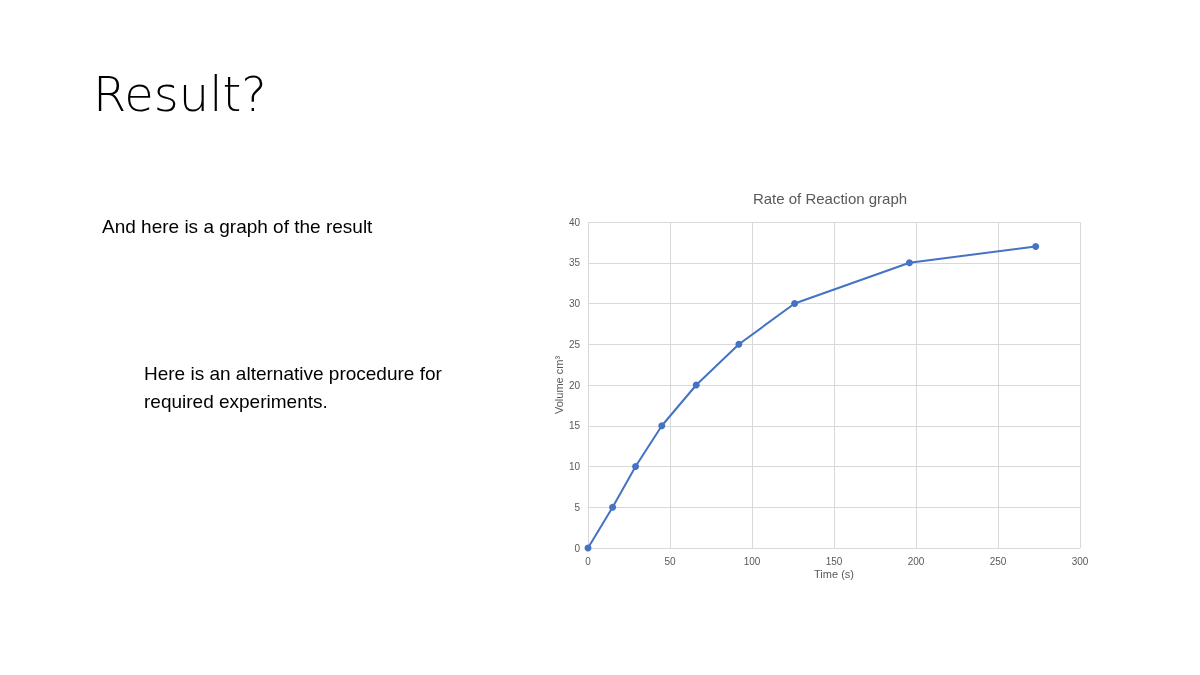 This screenshot has height=675, width=1200. What do you see at coordinates (574, 426) in the screenshot?
I see `y-tick-label: 15` at bounding box center [574, 426].